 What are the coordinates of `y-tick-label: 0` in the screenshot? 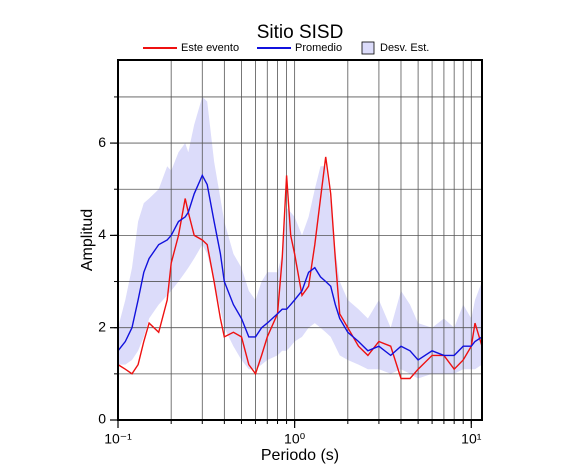 It's located at (102, 419).